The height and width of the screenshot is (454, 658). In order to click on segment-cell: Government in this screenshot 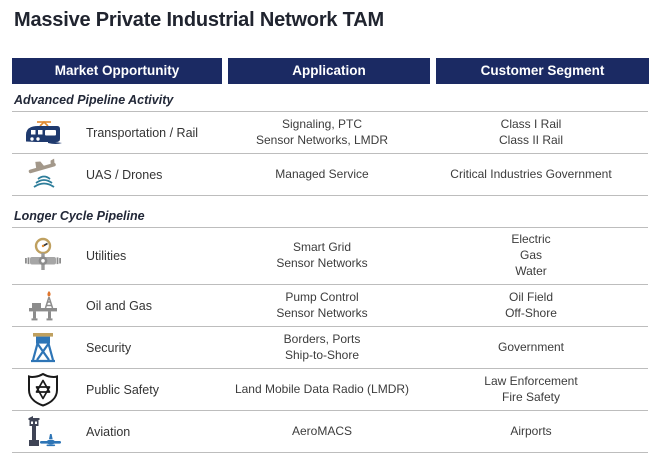, I will do `click(531, 346)`.